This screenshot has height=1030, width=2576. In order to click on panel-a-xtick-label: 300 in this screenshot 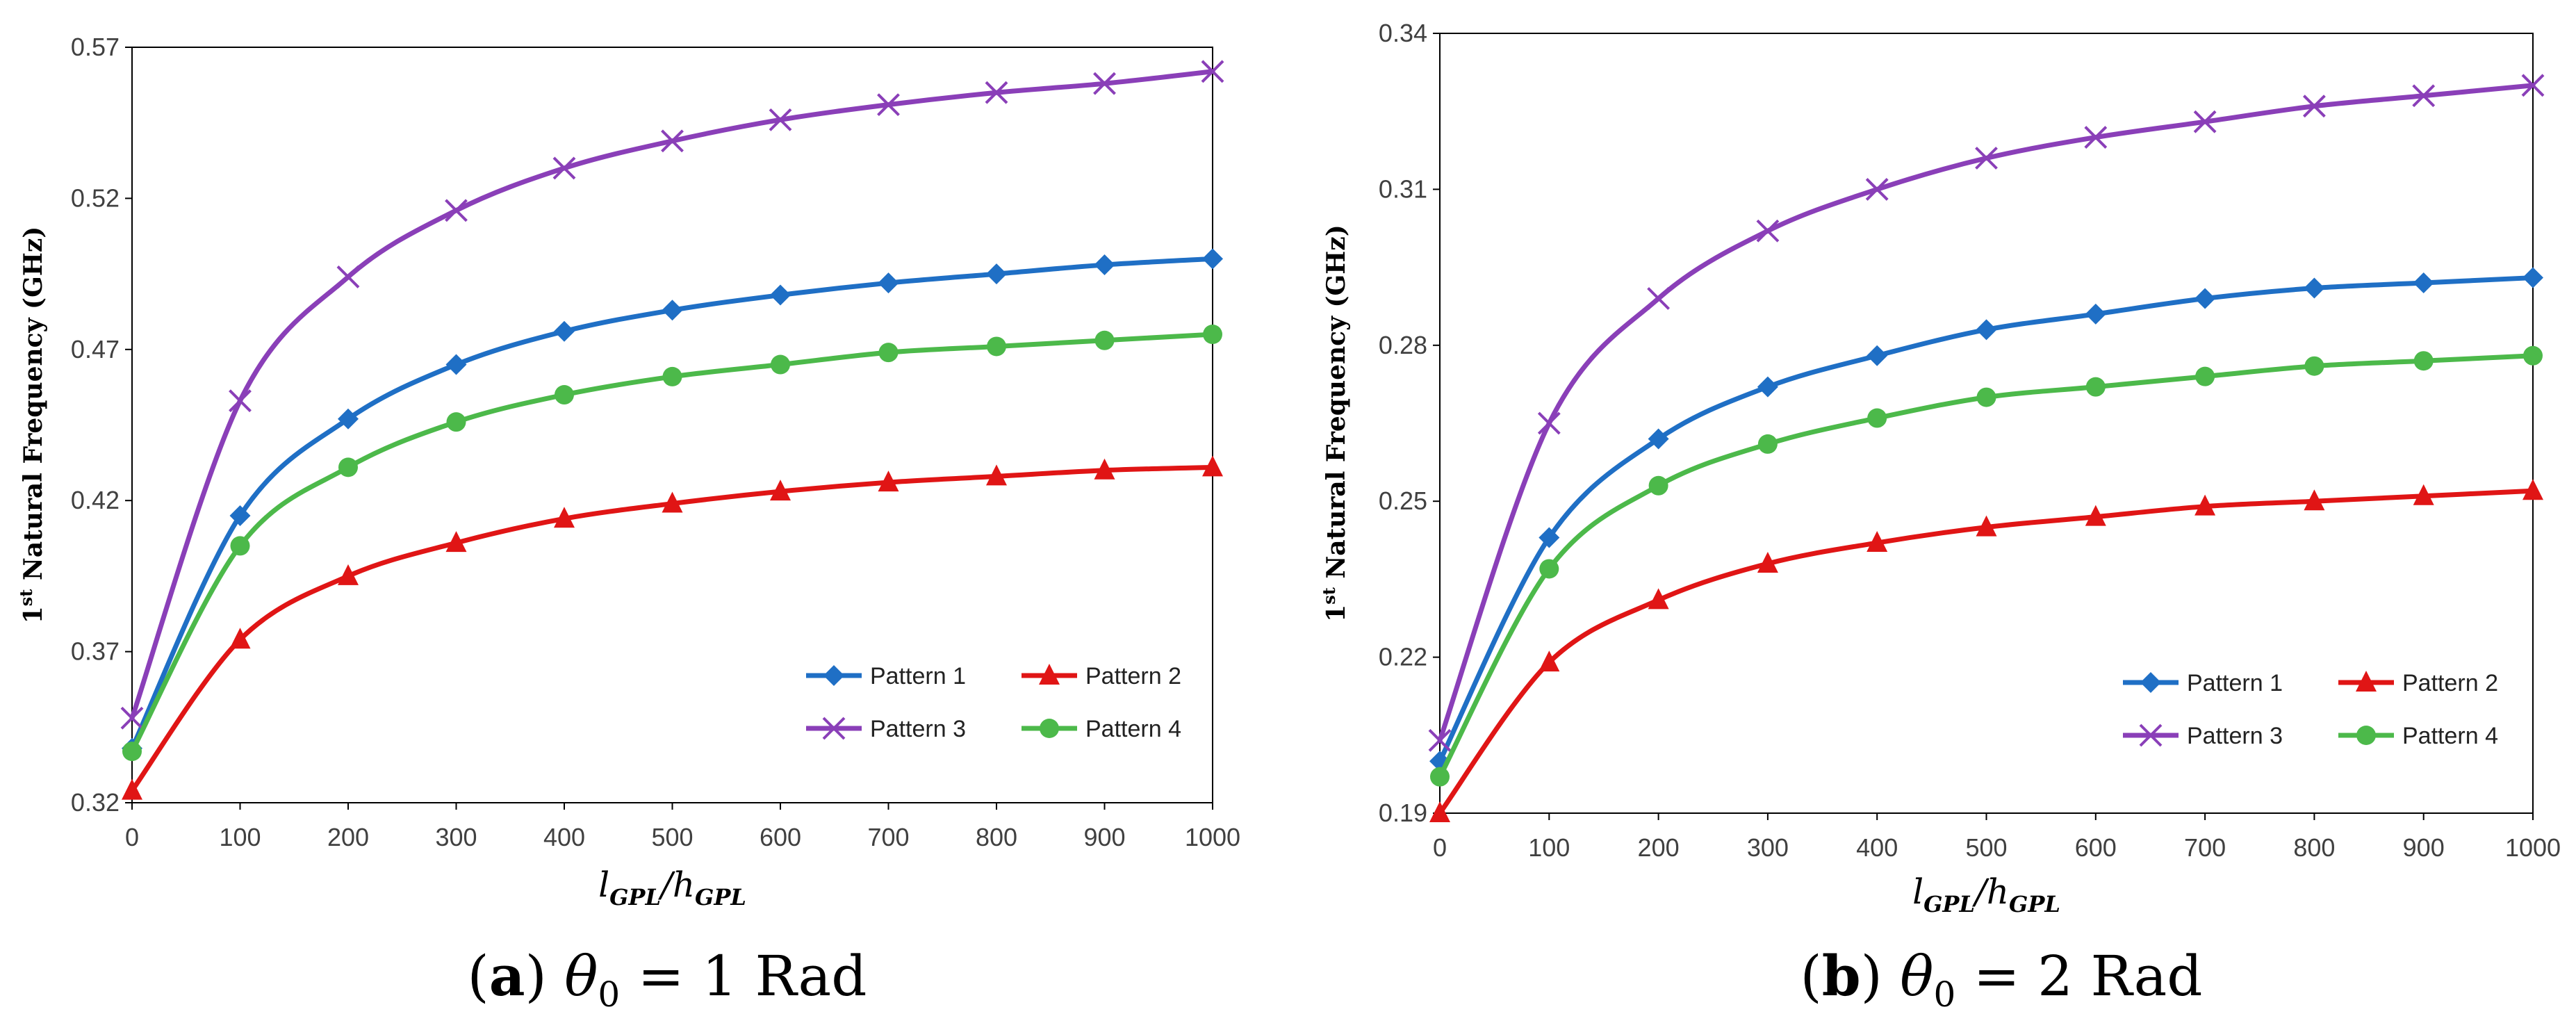, I will do `click(456, 837)`.